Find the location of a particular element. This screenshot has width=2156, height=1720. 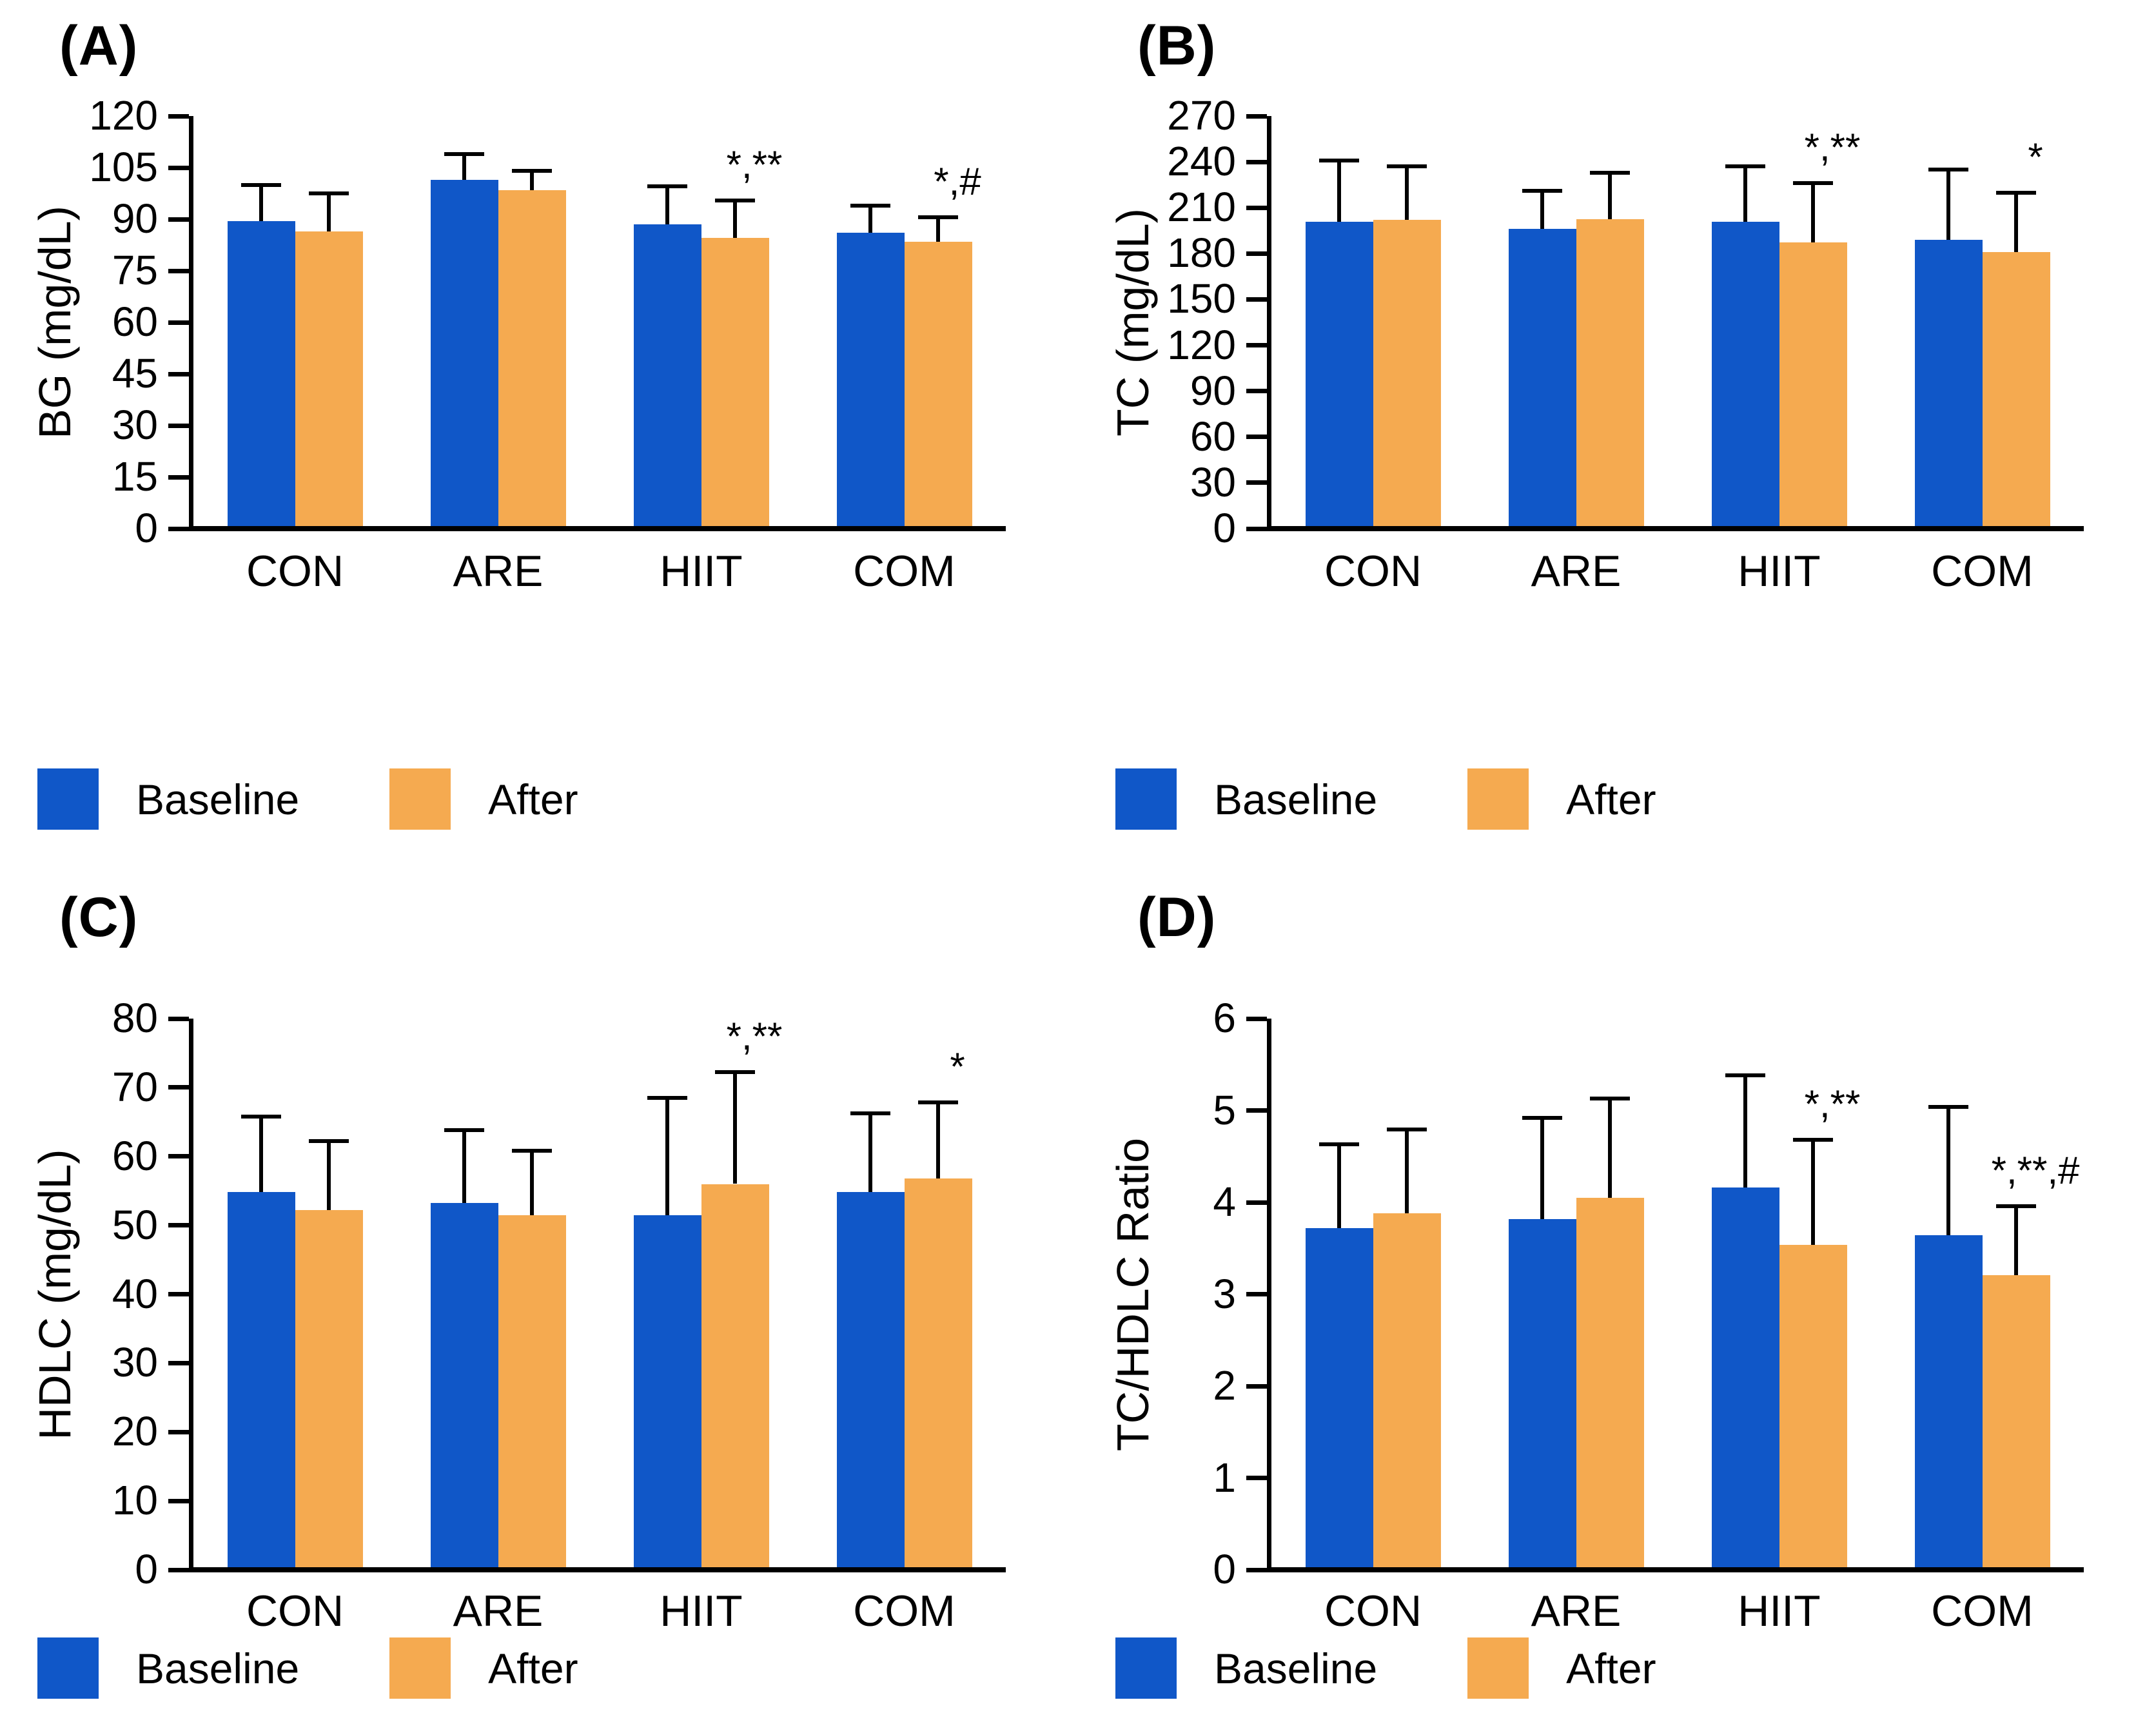

y-tick-label: 3 is located at coordinates (1224, 1293).